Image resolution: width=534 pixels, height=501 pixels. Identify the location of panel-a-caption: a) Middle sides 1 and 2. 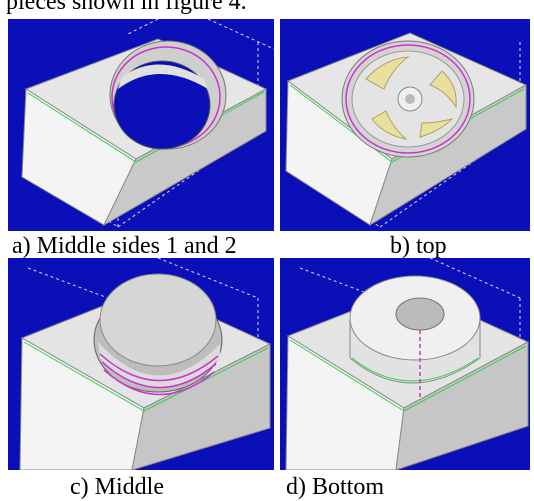
(124, 246).